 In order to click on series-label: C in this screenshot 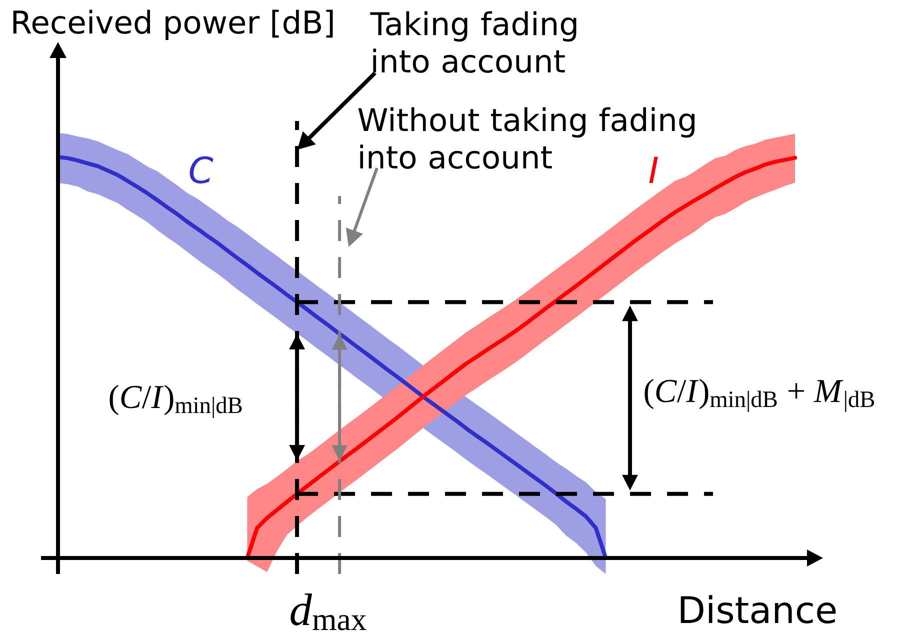, I will do `click(202, 170)`.